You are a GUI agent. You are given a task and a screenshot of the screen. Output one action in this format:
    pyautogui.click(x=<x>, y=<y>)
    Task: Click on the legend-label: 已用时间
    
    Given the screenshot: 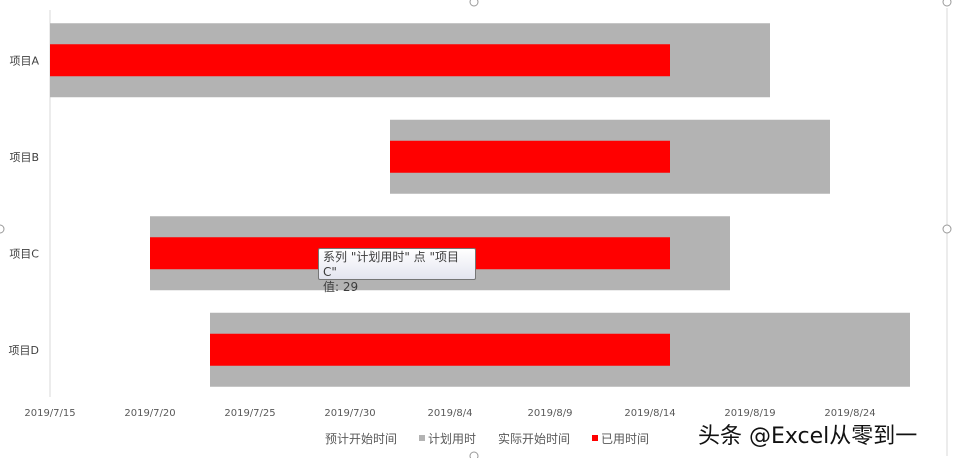 What is the action you would take?
    pyautogui.click(x=625, y=439)
    